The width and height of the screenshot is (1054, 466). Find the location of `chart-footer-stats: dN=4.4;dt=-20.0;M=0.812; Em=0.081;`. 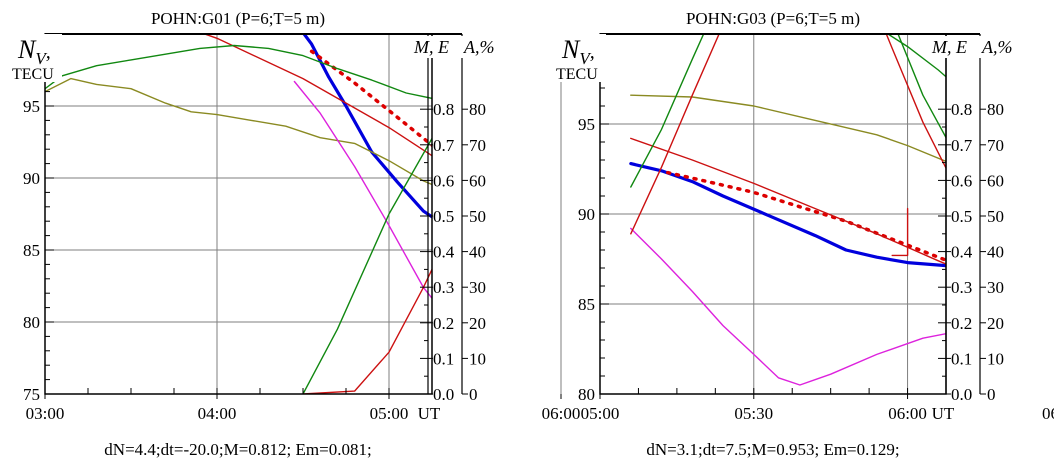

chart-footer-stats: dN=4.4;dt=-20.0;M=0.812; Em=0.081; is located at coordinates (237, 449).